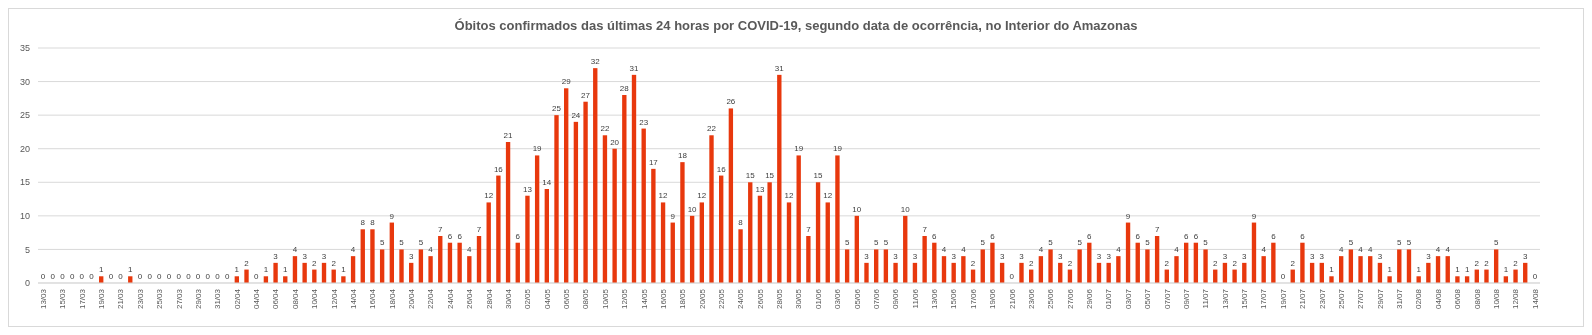 This screenshot has width=1592, height=335. Describe the element at coordinates (721, 169) in the screenshot. I see `data-label: 16` at that location.